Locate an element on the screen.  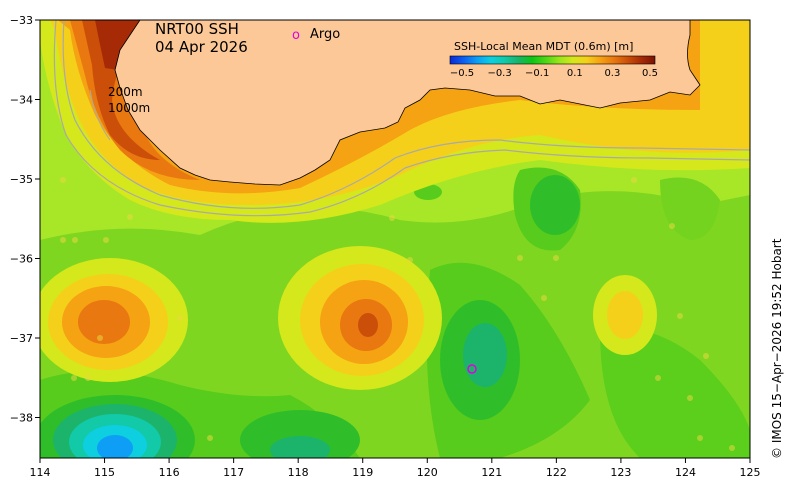
ssh-contour-green-se is located at coordinates (675, 393).